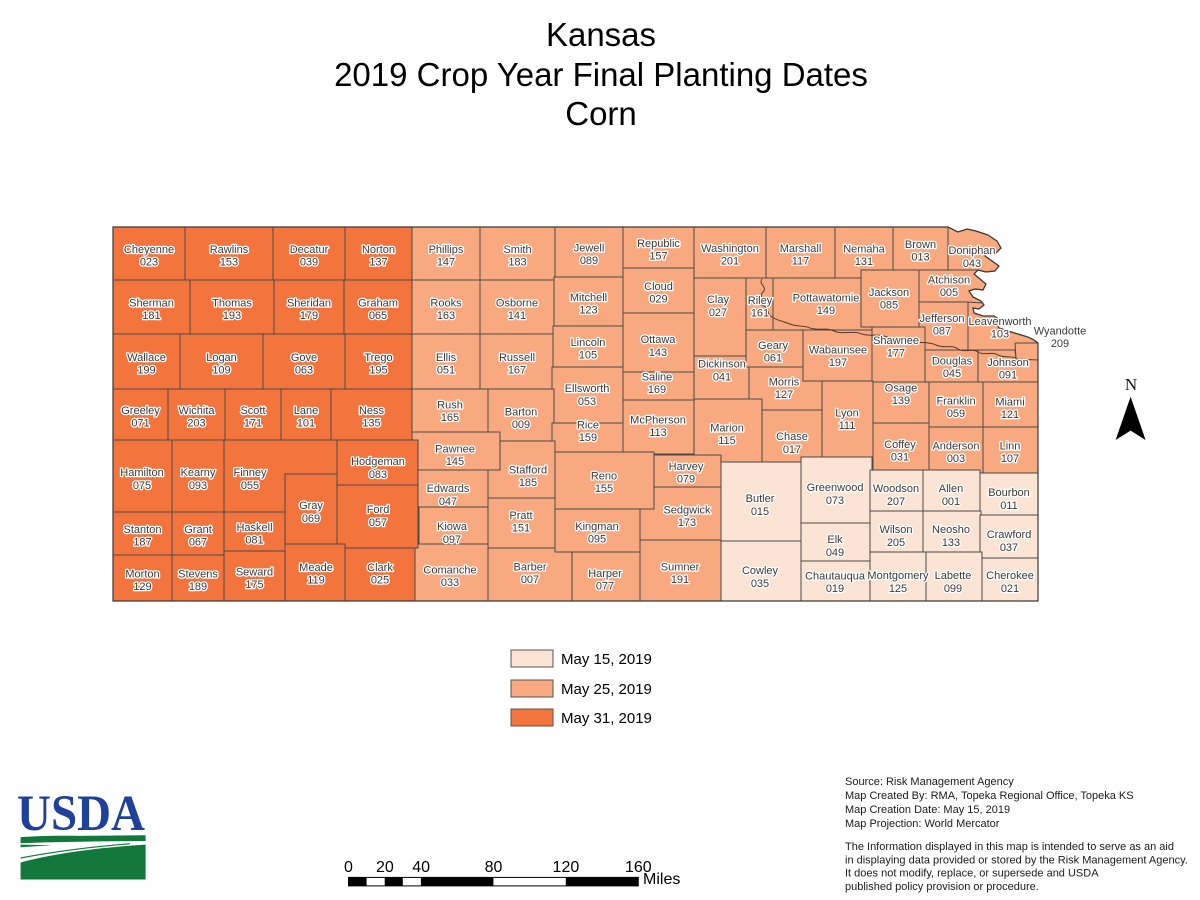  What do you see at coordinates (898, 589) in the screenshot?
I see `svg-text: 125` at bounding box center [898, 589].